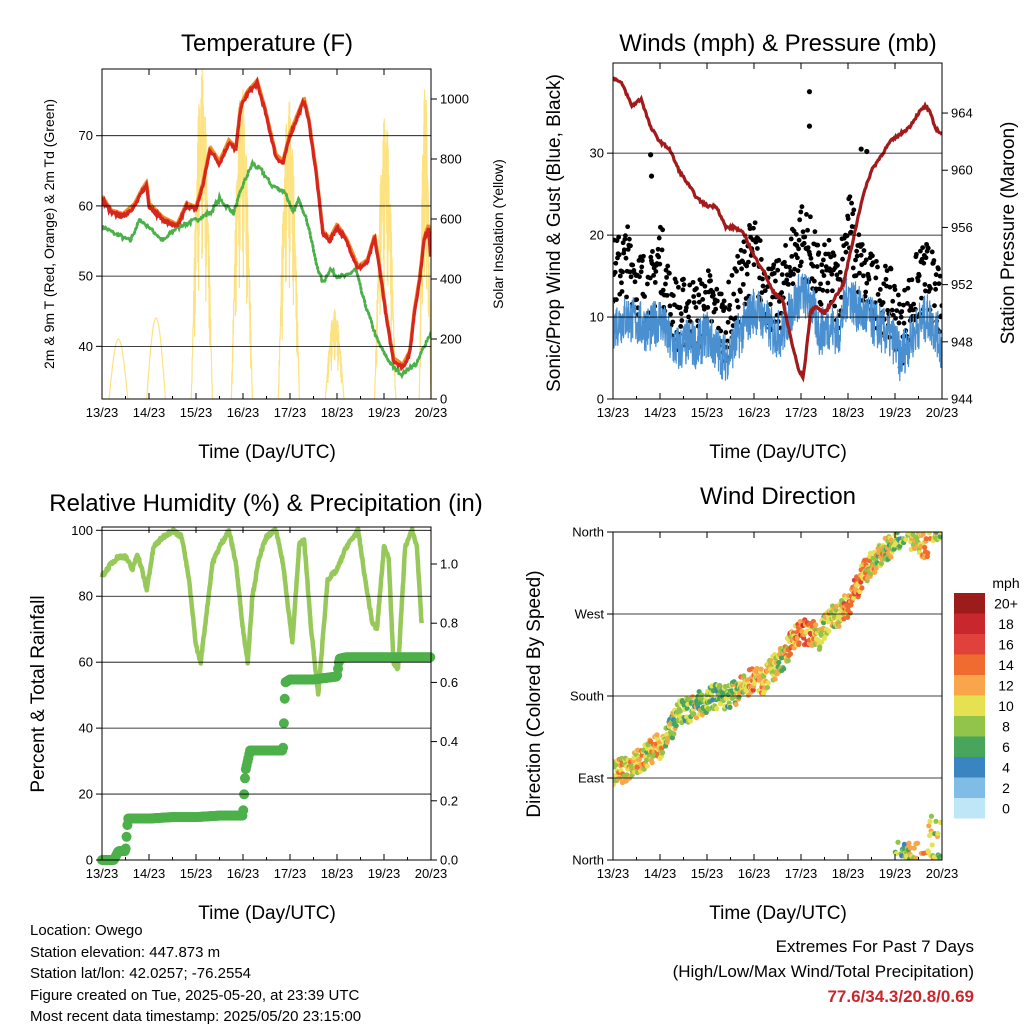 The width and height of the screenshot is (1024, 1028). What do you see at coordinates (534, 693) in the screenshot?
I see `direction-ylabel: Direction (Colored By Speed)` at bounding box center [534, 693].